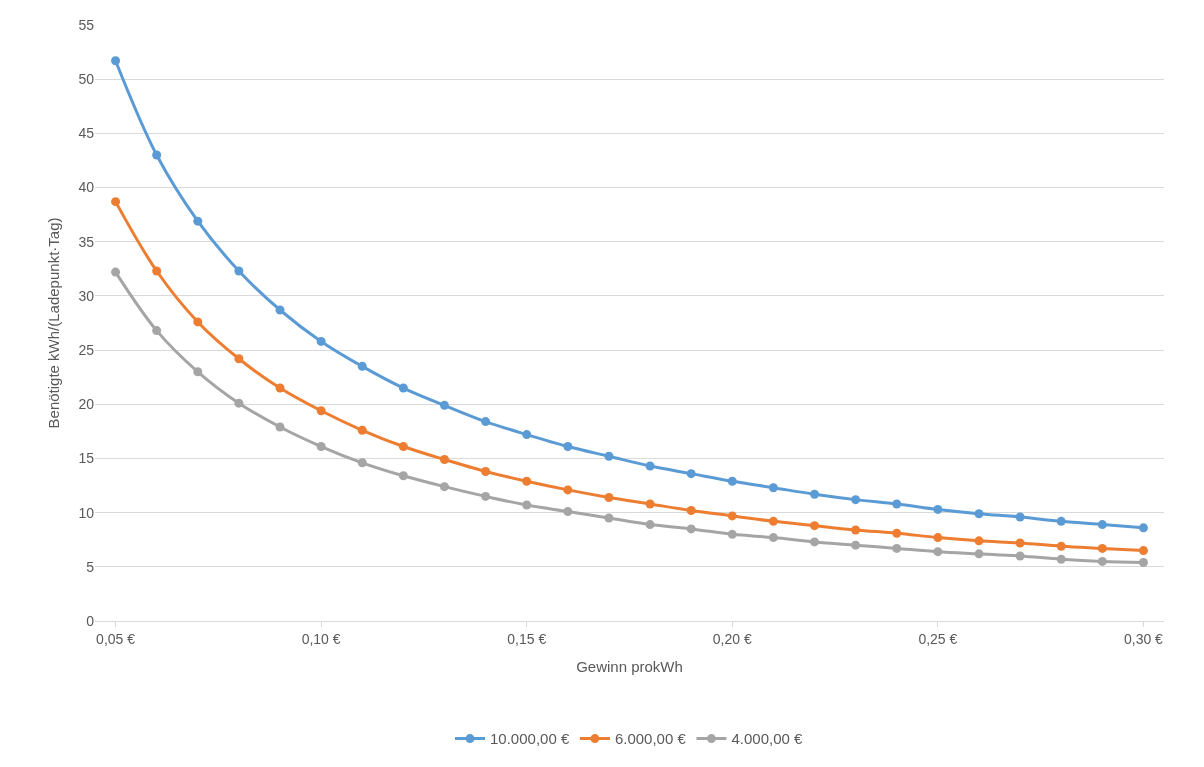 The height and width of the screenshot is (767, 1204). I want to click on y-tick-label: 25, so click(86, 349).